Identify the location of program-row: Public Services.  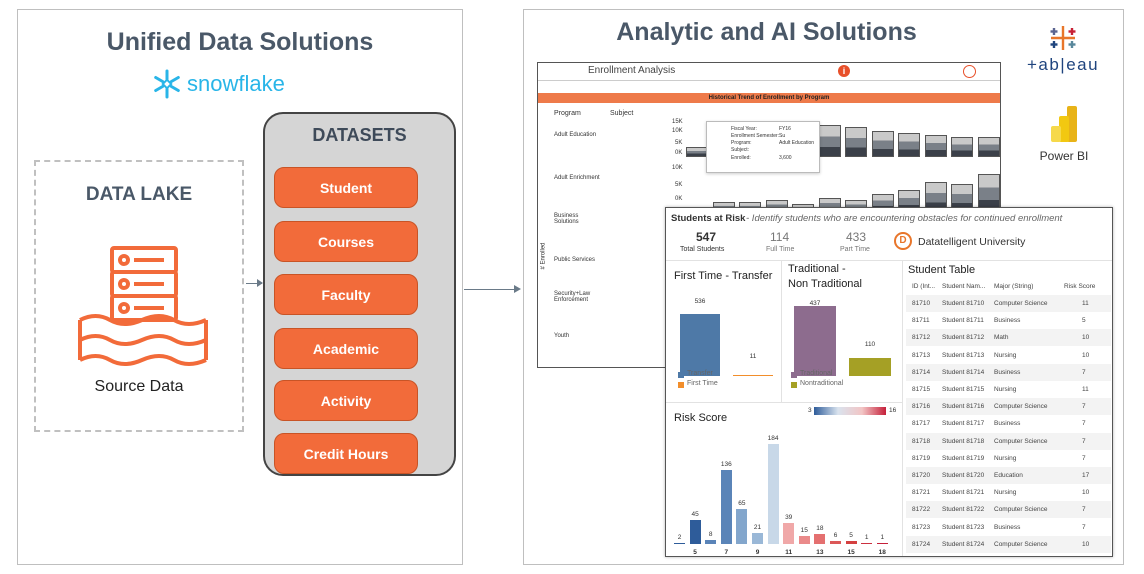
(575, 260).